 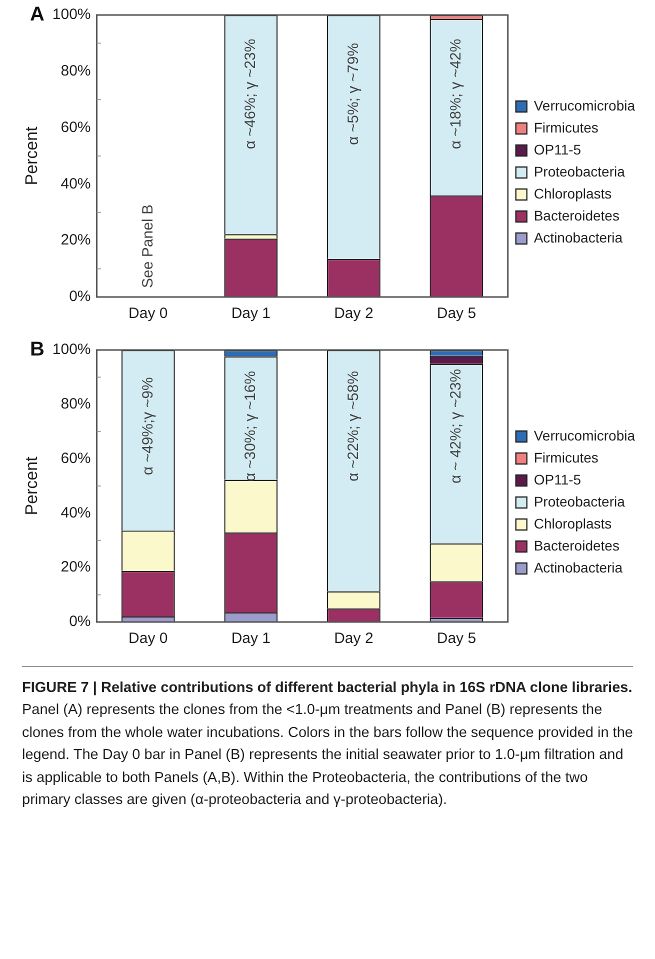 I want to click on annotation: α ~22%; γ ~58%, so click(x=353, y=426).